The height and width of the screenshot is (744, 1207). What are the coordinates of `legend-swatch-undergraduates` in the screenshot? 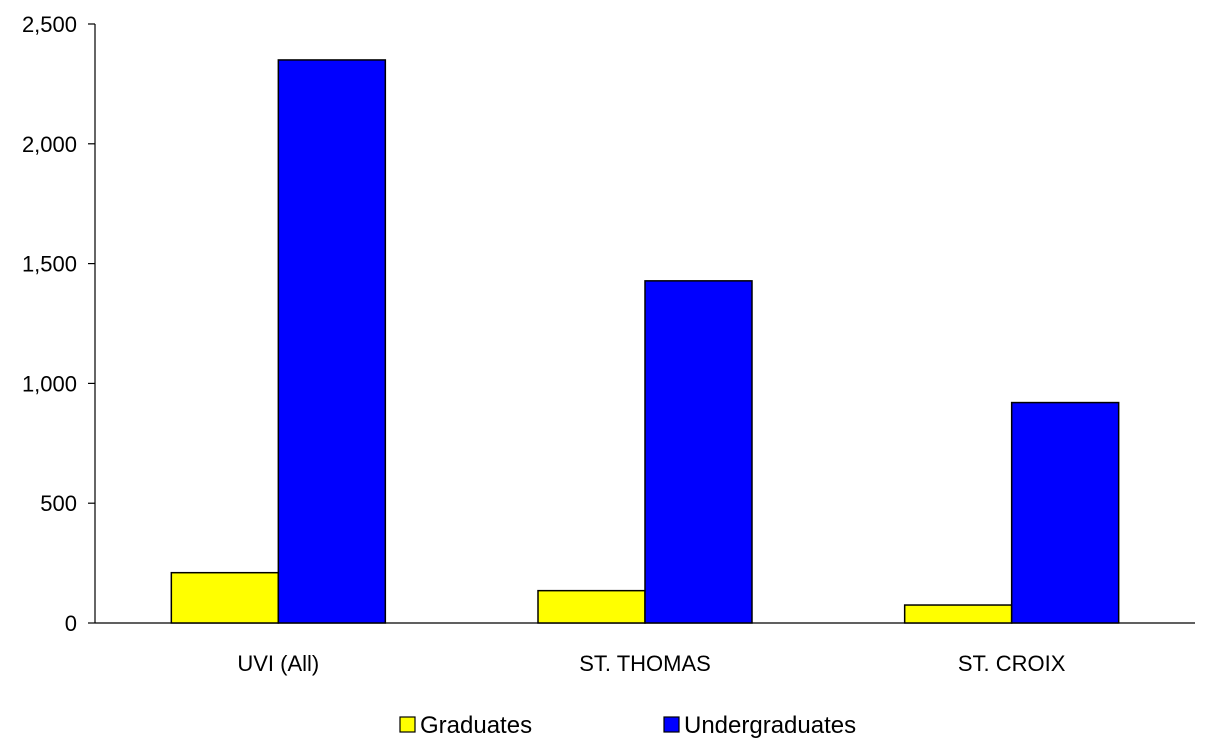 It's located at (671, 724).